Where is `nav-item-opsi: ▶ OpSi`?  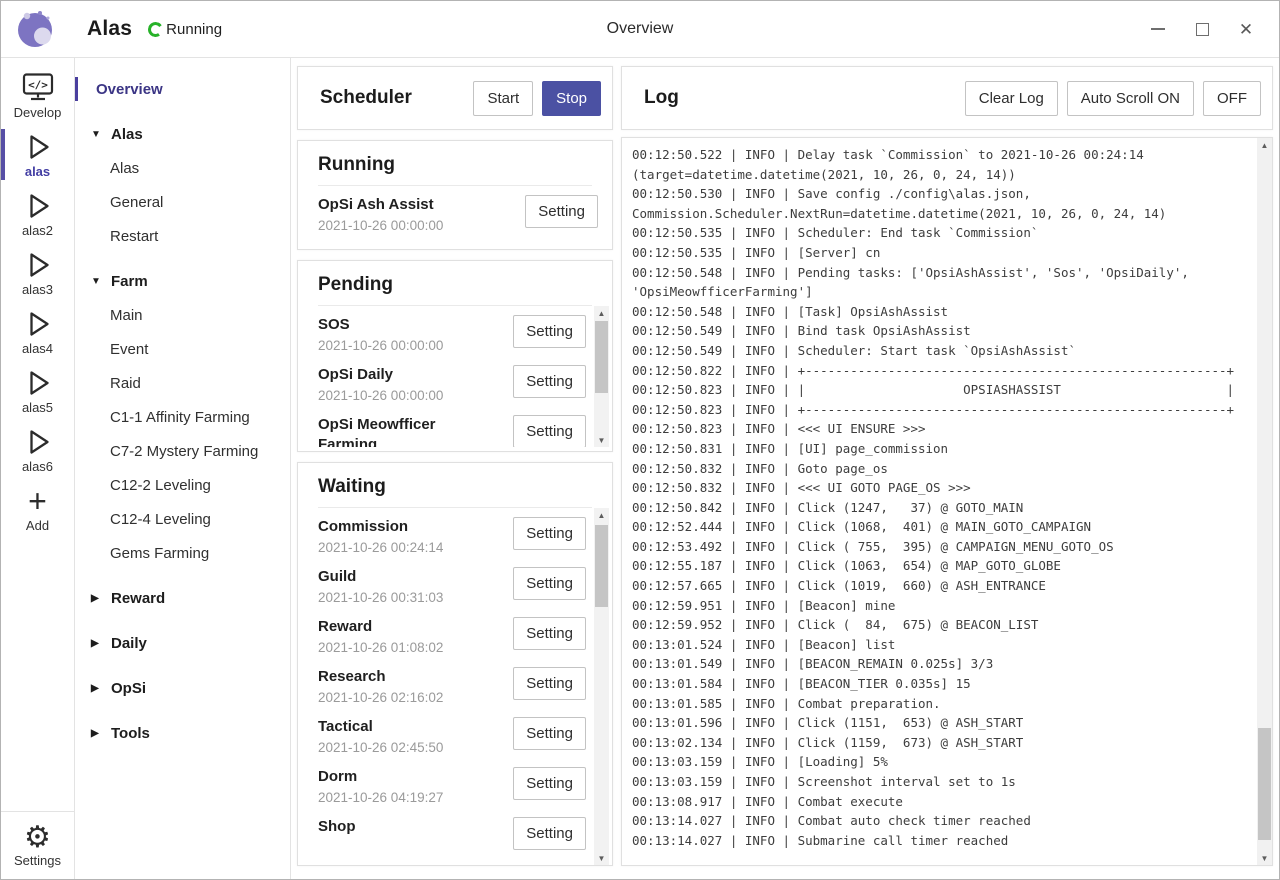
nav-item-opsi: ▶ OpSi is located at coordinates (182, 688).